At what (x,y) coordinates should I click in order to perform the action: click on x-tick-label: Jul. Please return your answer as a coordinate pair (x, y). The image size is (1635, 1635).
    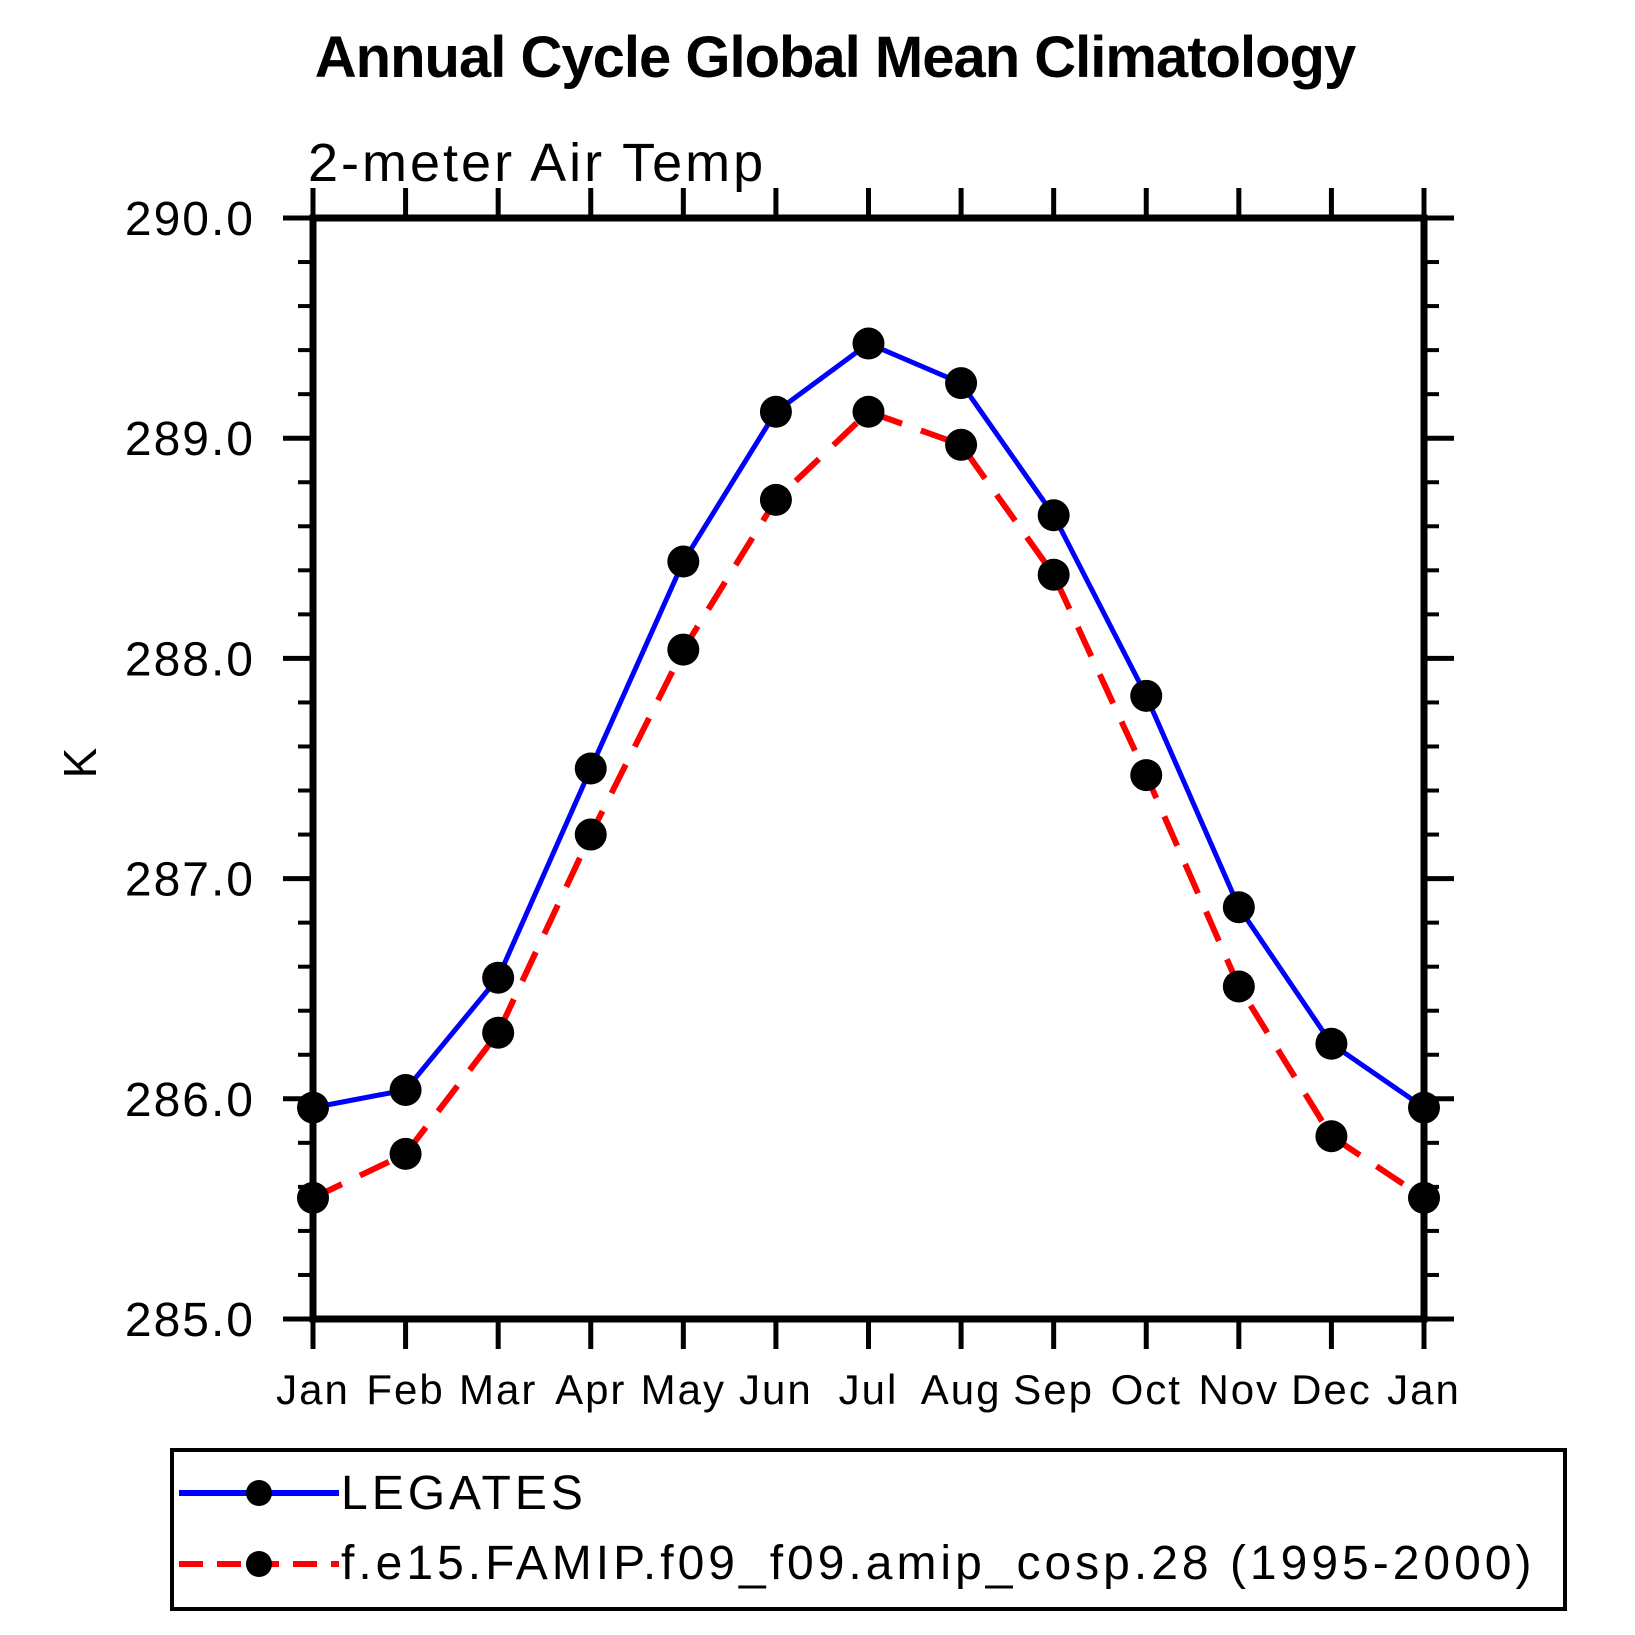
    Looking at the image, I should click on (869, 1389).